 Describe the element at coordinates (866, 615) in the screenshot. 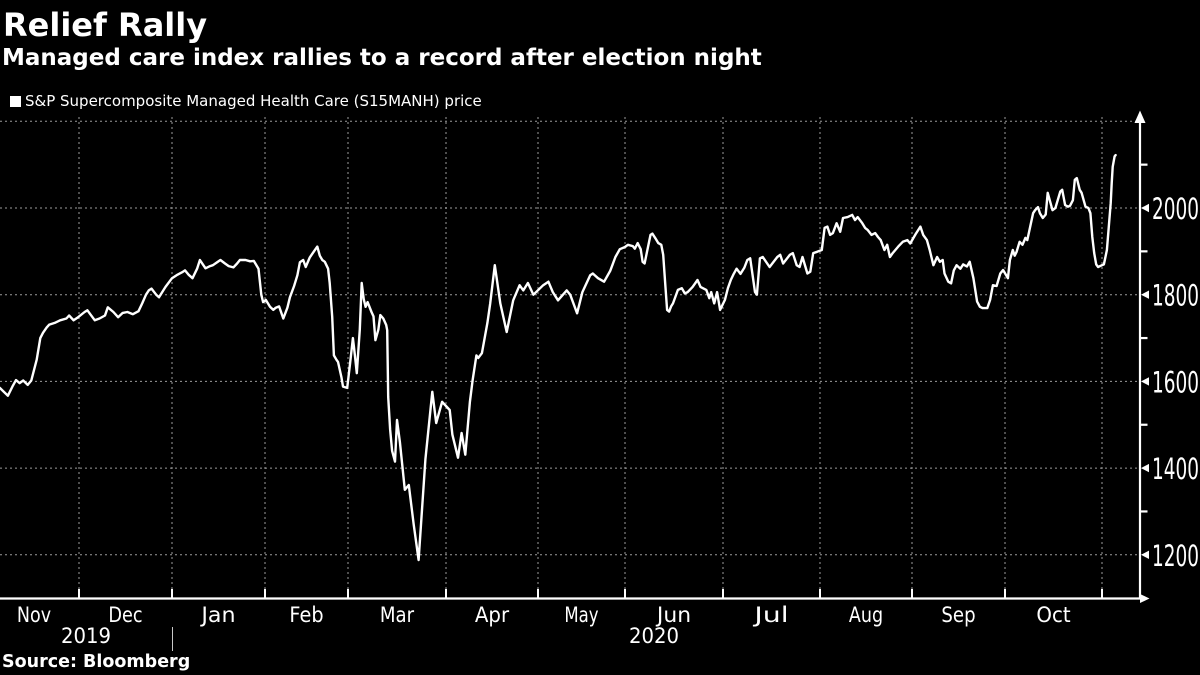

I see `x-axis-month-label-aug: Aug` at that location.